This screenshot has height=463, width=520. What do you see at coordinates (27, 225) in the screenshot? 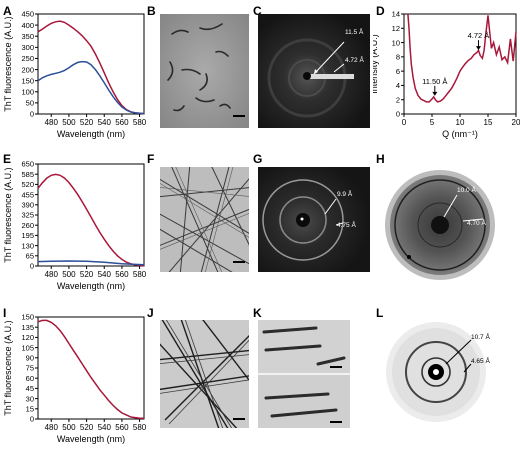
I see `chart-e-y-tick-label: 260` at bounding box center [27, 225].